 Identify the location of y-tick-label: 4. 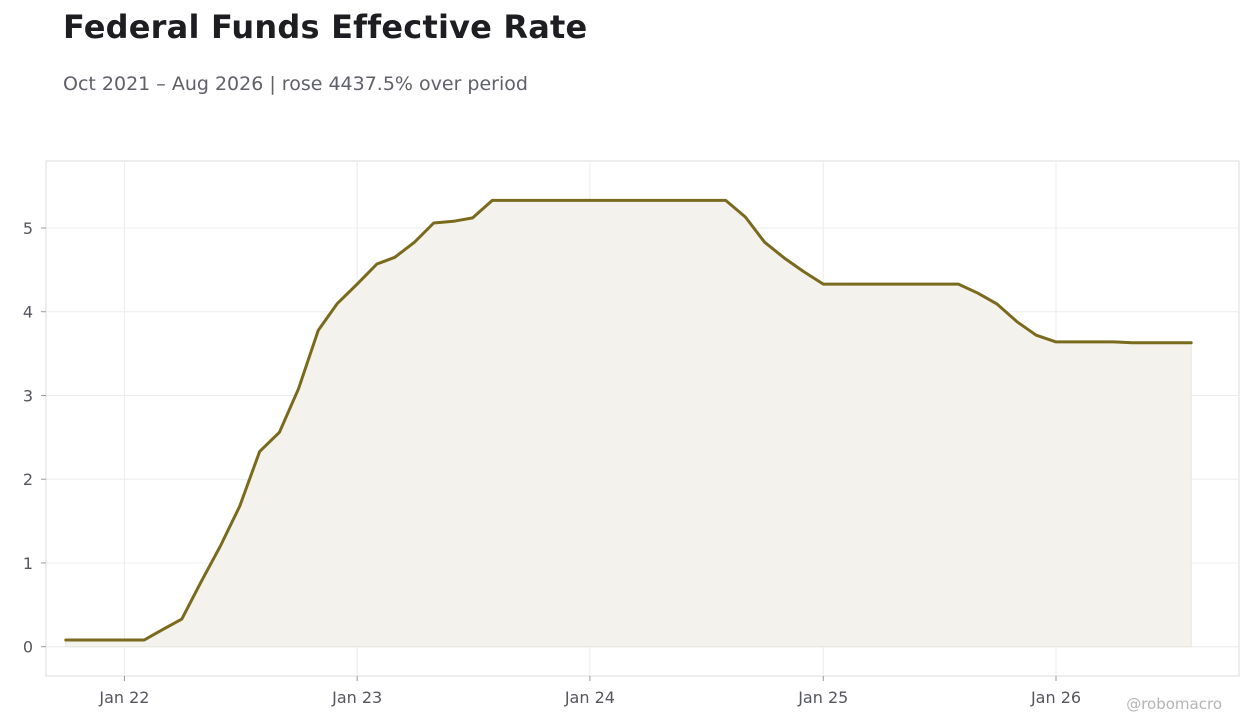
(28, 312).